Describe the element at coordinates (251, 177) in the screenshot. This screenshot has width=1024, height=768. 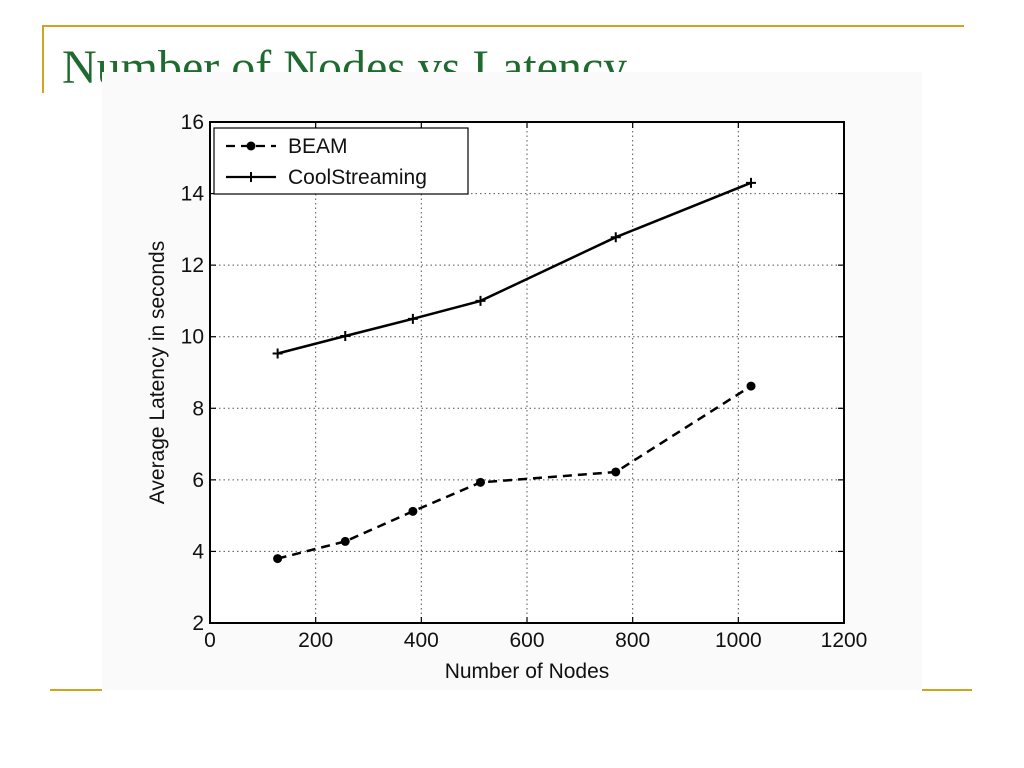
I see `legend-marker-coolstreaming` at that location.